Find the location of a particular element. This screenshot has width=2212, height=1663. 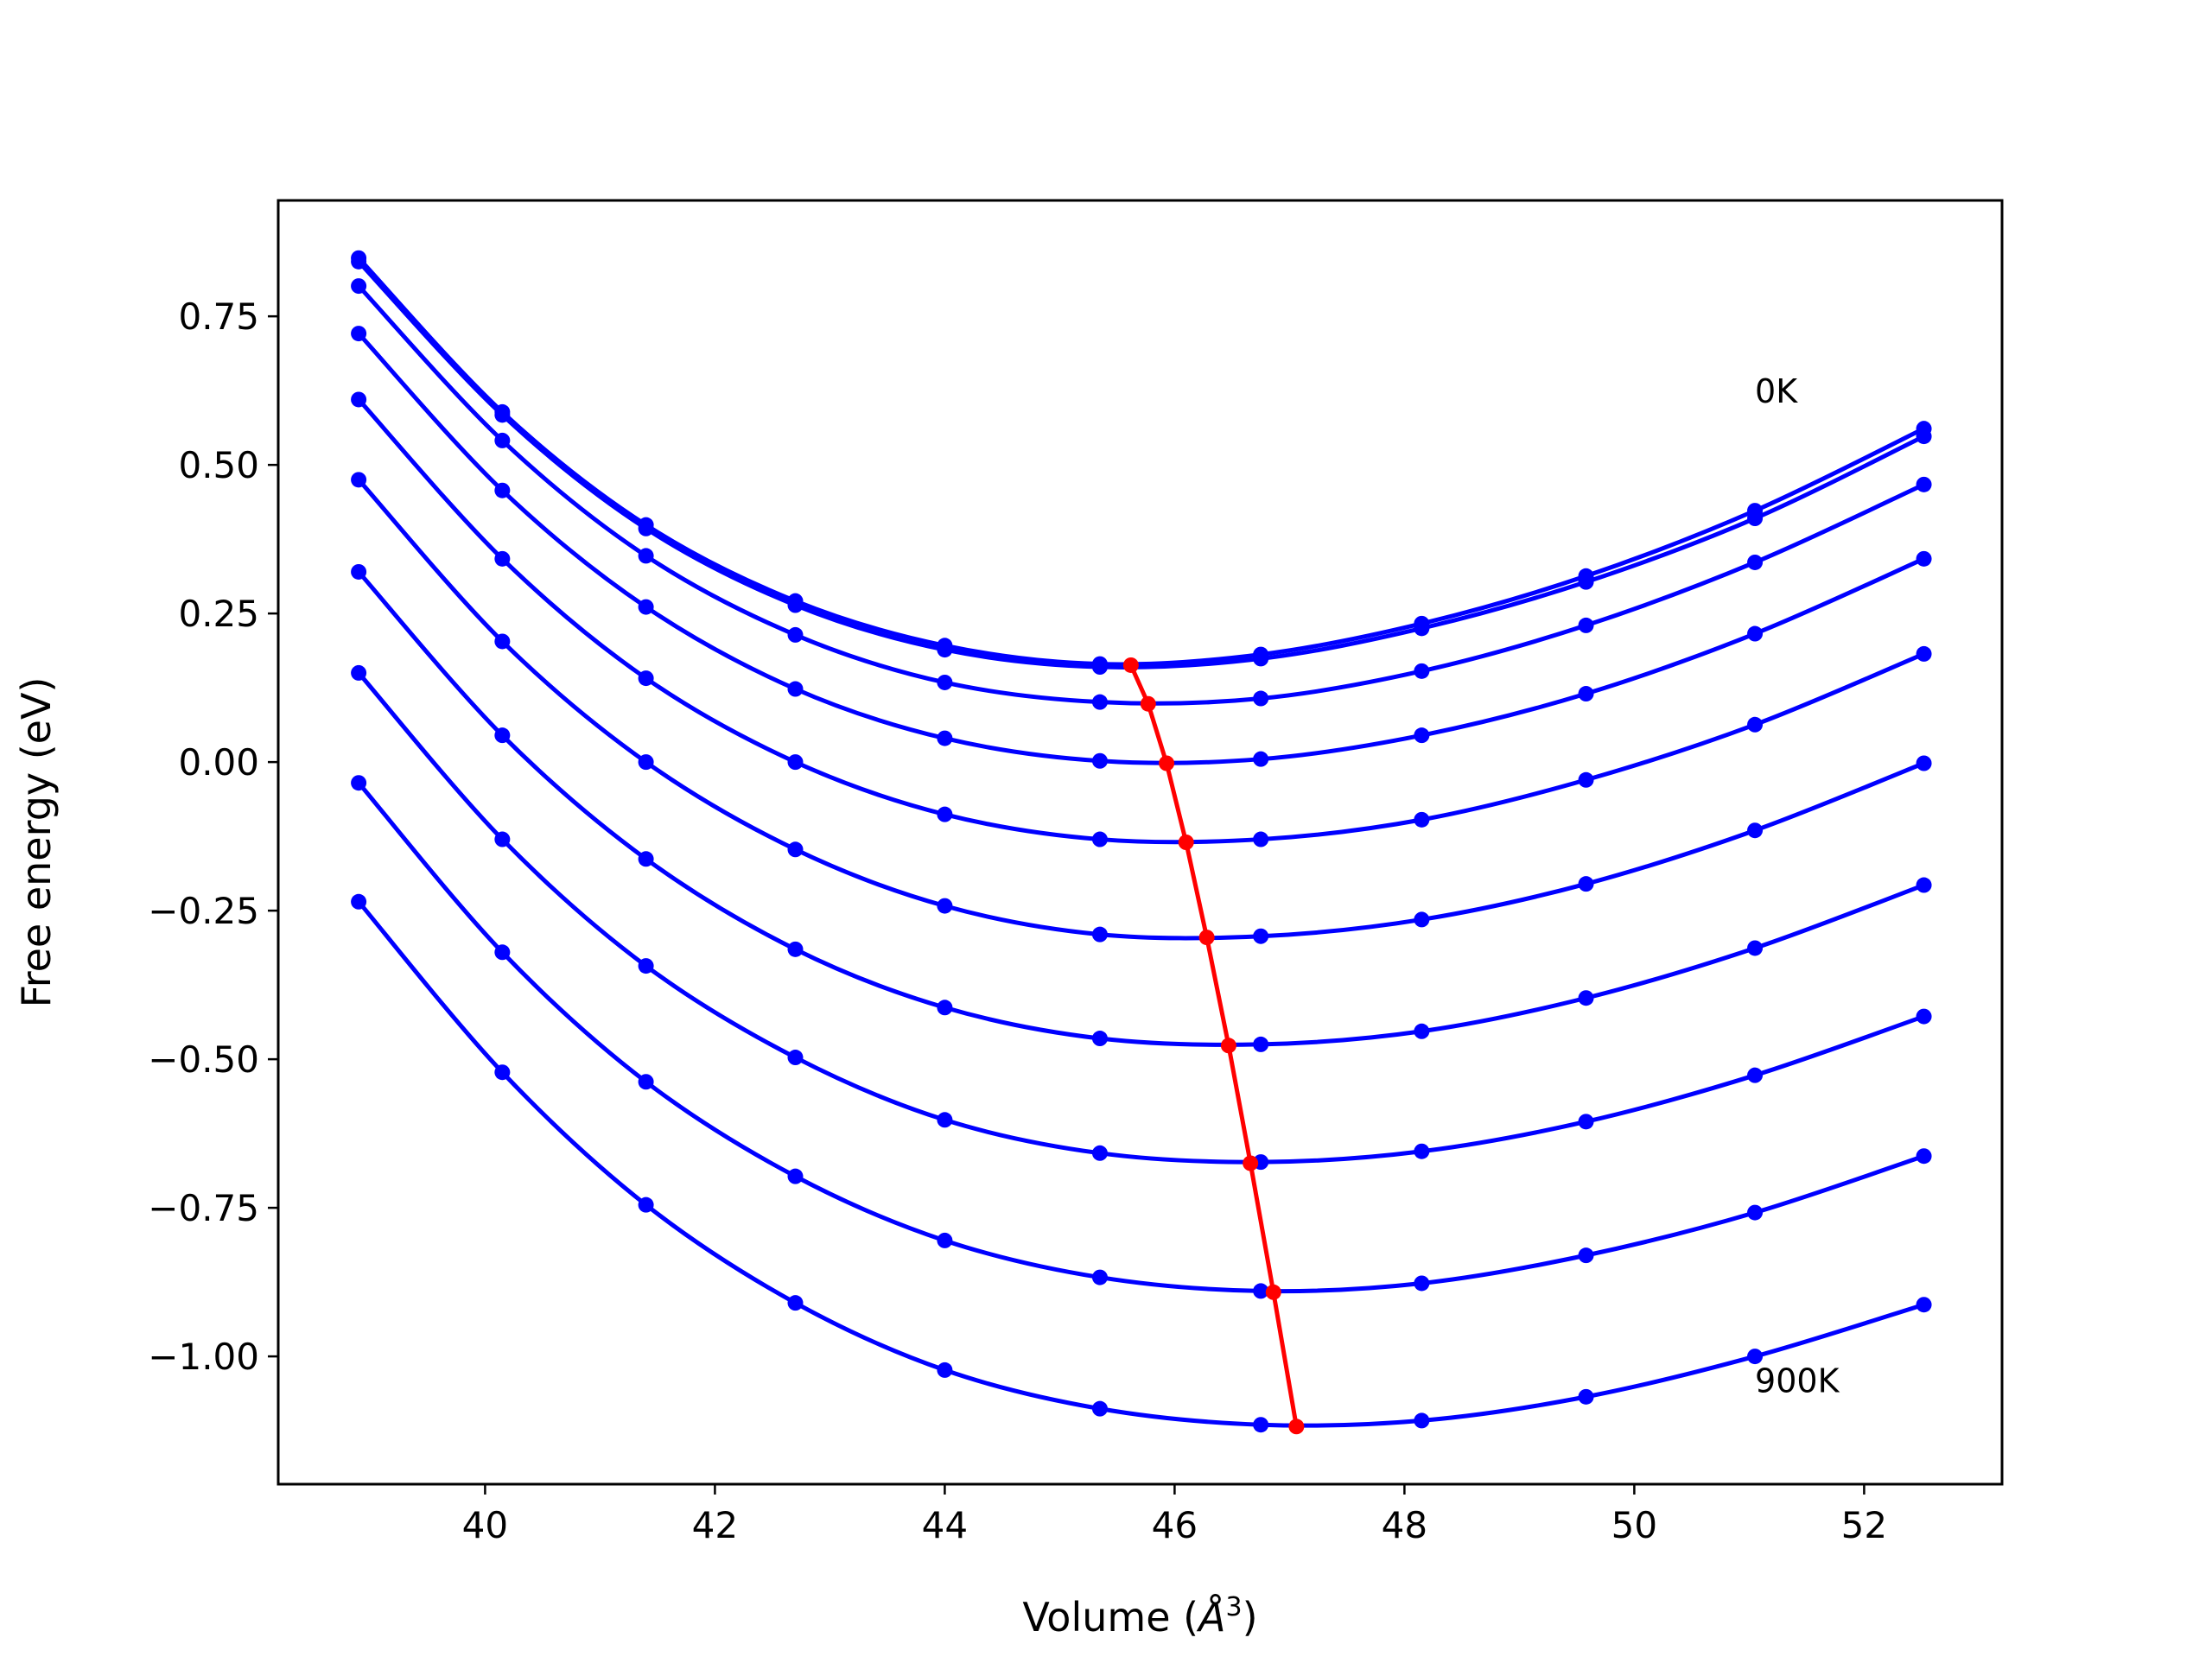

x-tick-label: 46 is located at coordinates (1175, 1525).